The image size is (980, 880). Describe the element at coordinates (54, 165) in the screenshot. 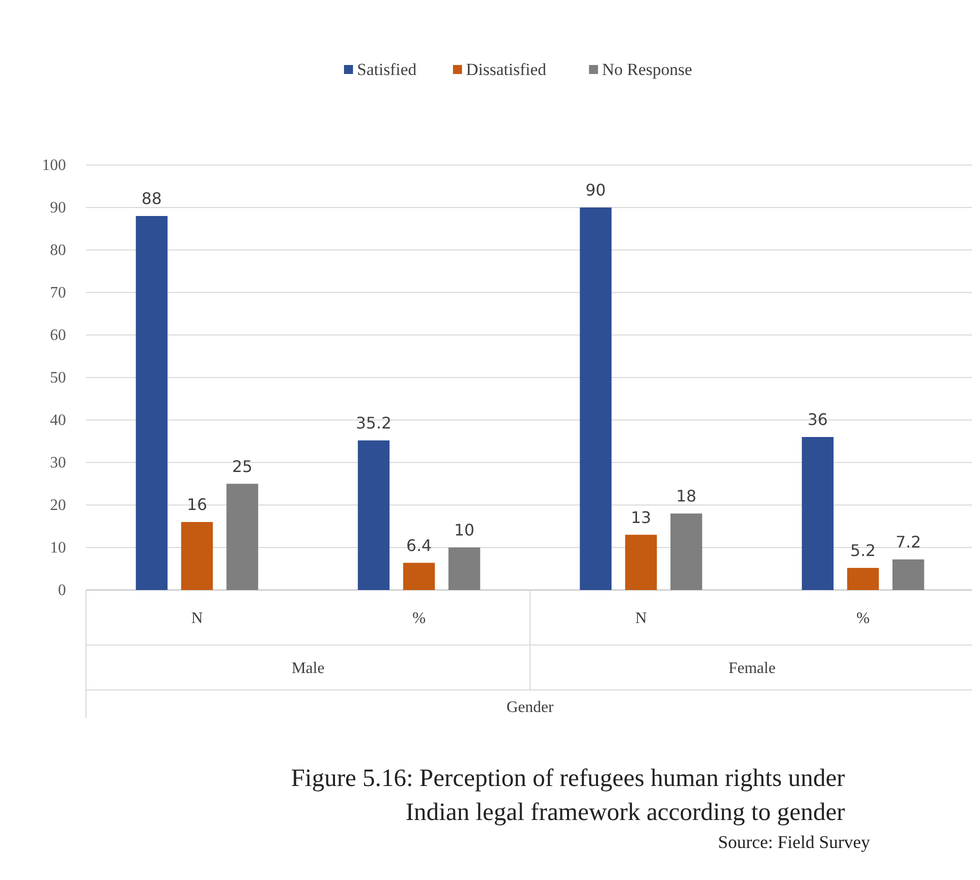

I see `y-tick-label: 100` at that location.